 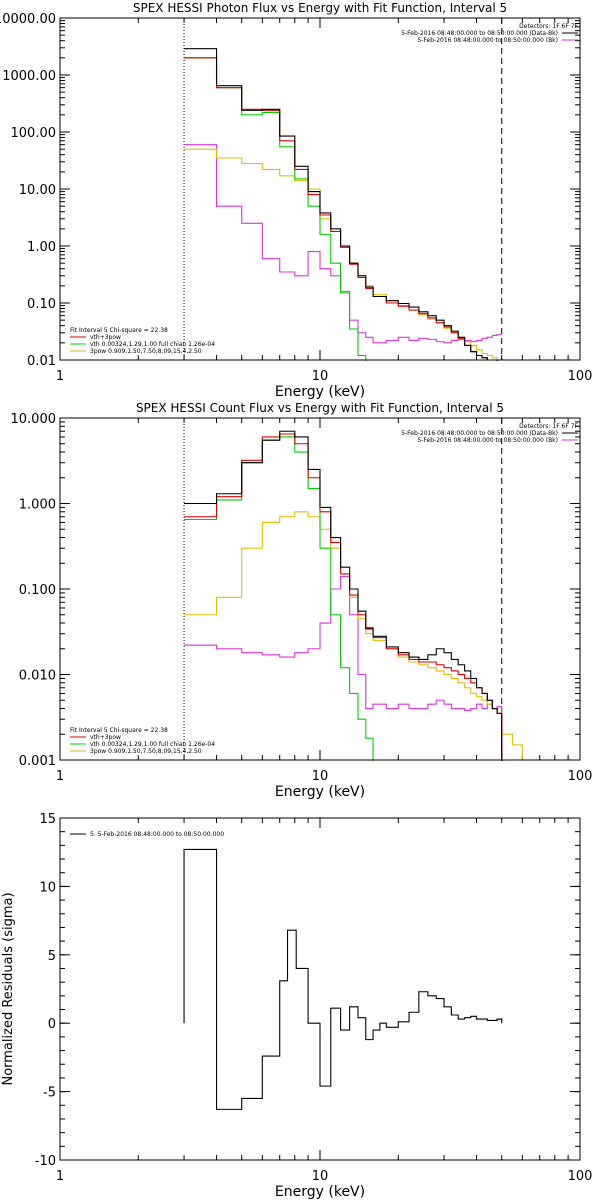 What do you see at coordinates (47, 887) in the screenshot?
I see `y-tick-label: 10` at bounding box center [47, 887].